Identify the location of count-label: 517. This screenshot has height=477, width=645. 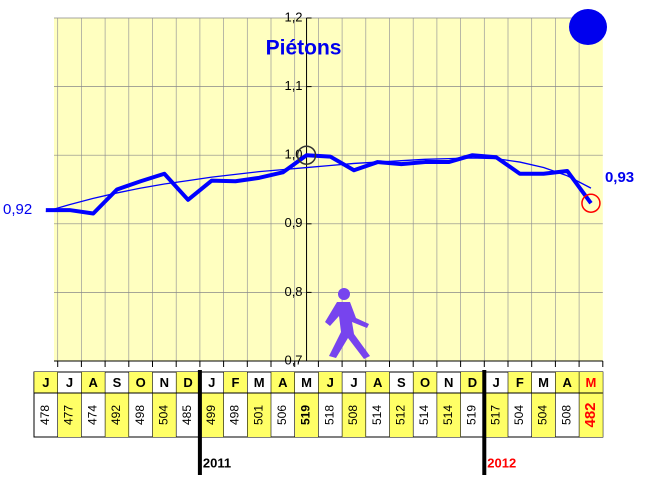
(495, 415).